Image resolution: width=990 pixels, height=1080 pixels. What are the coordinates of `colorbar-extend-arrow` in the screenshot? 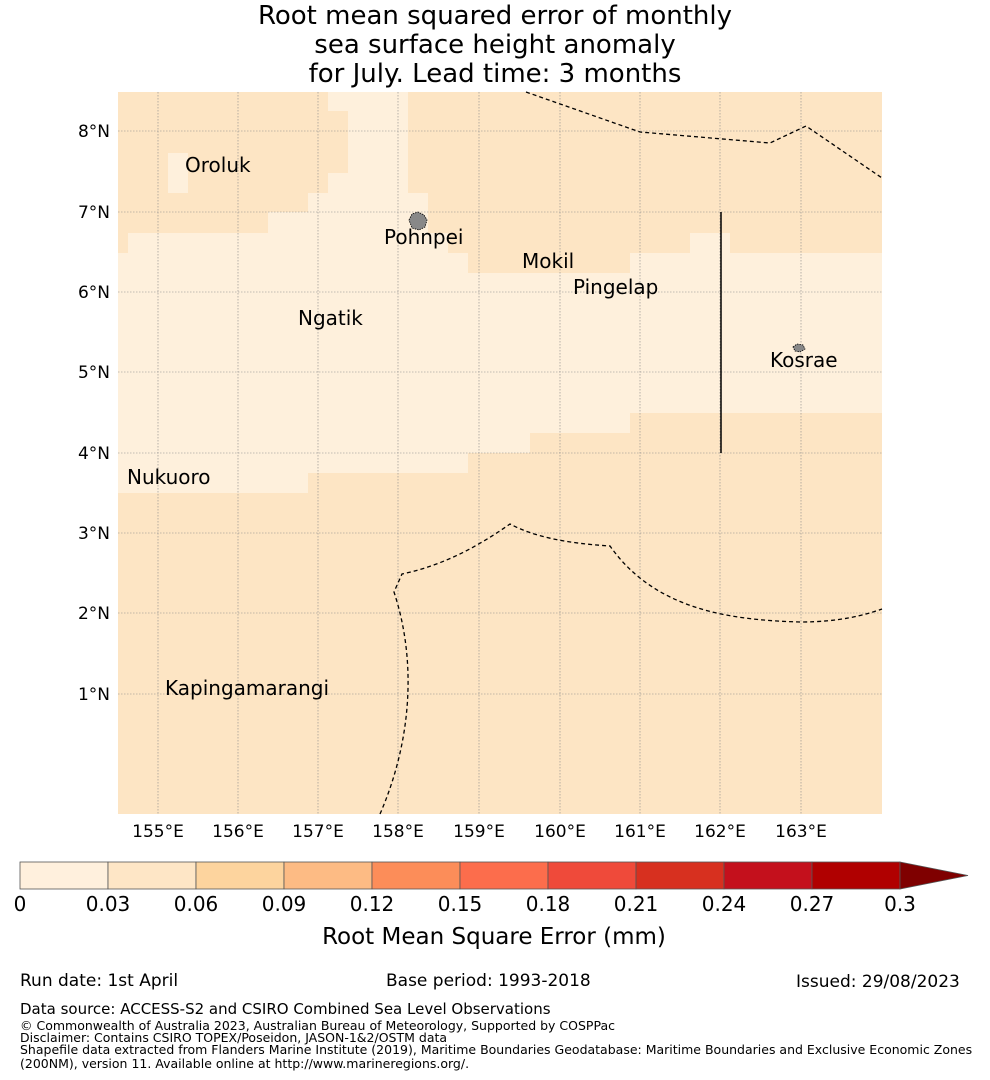 It's located at (934, 875).